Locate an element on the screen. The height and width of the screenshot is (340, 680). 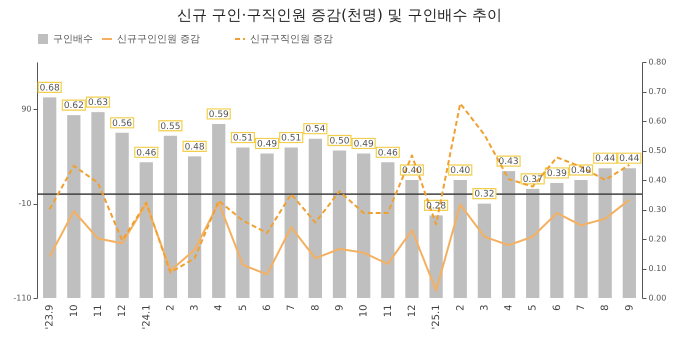
data-label: 0.48 is located at coordinates (194, 147).